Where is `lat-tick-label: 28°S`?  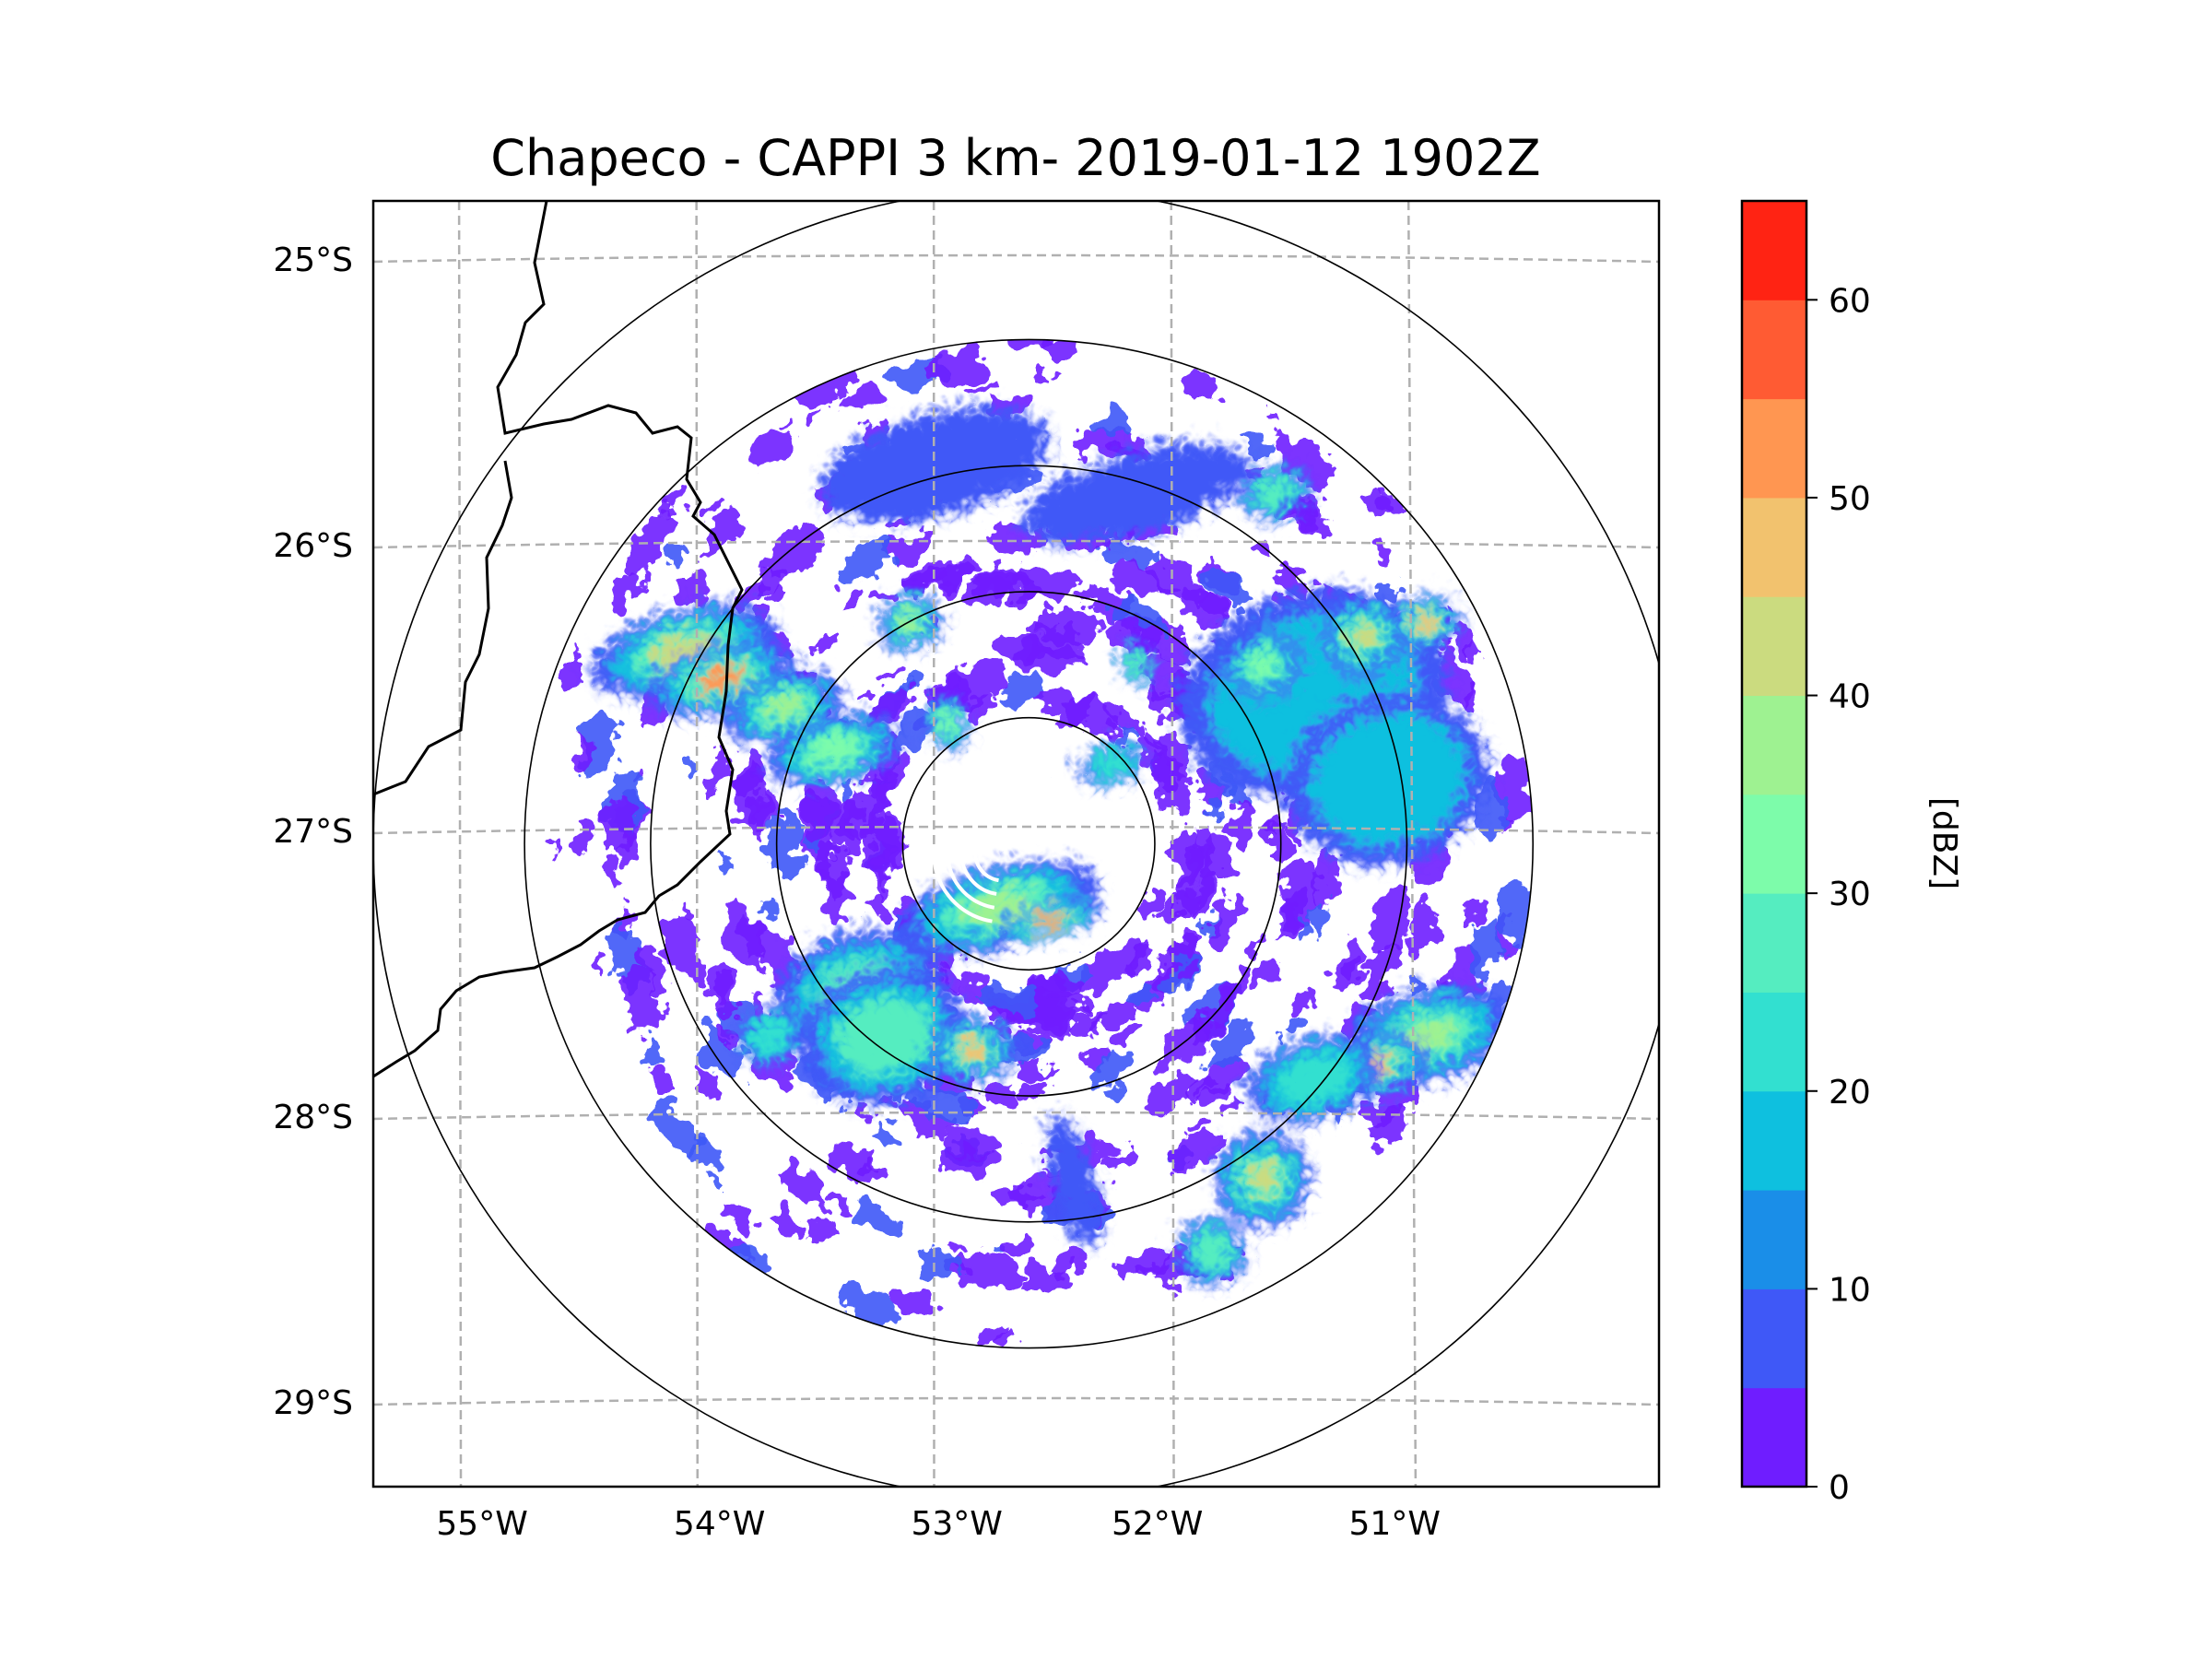 lat-tick-label: 28°S is located at coordinates (313, 1117).